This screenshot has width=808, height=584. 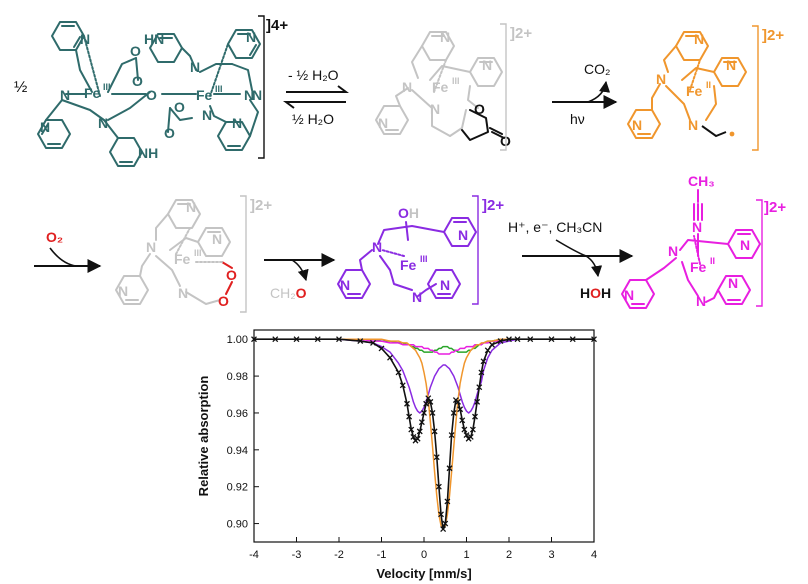 What do you see at coordinates (408, 213) in the screenshot?
I see `hydroxo-label: OH` at bounding box center [408, 213].